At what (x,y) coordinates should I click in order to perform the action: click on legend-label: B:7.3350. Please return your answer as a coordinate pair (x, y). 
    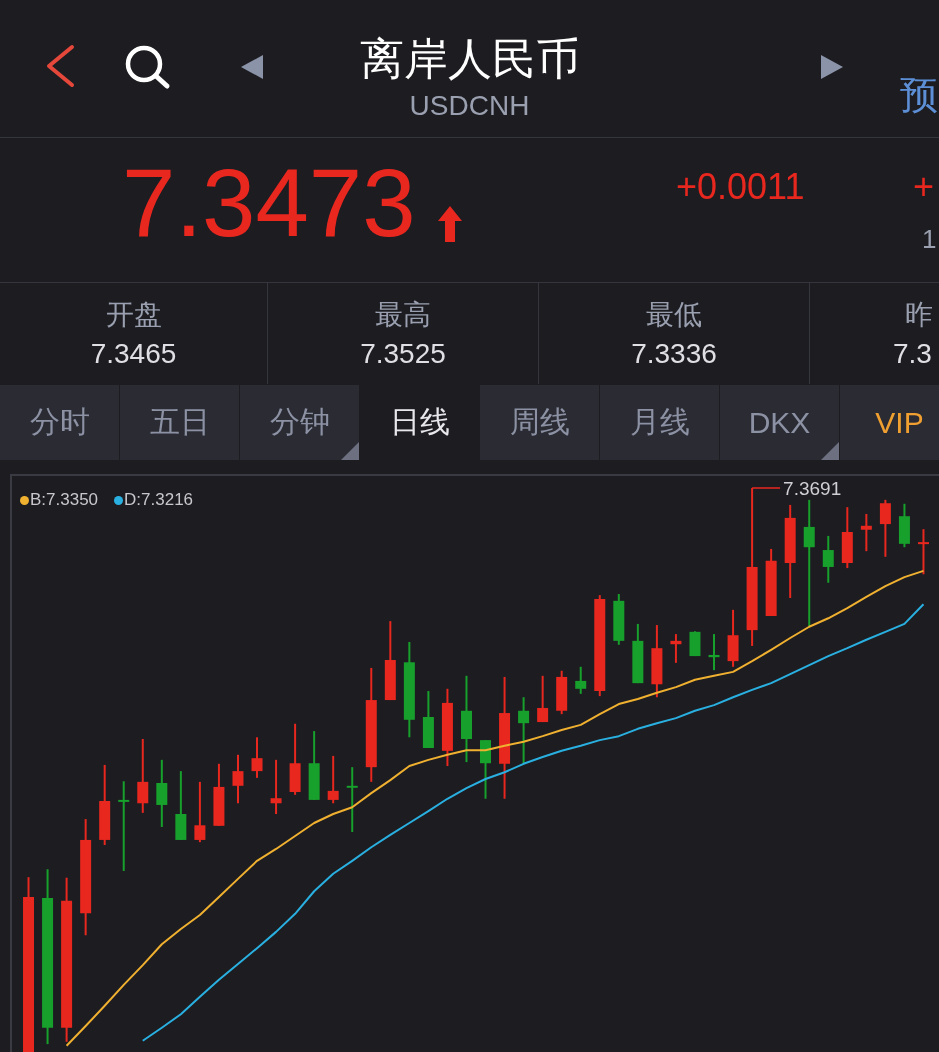
    Looking at the image, I should click on (64, 499).